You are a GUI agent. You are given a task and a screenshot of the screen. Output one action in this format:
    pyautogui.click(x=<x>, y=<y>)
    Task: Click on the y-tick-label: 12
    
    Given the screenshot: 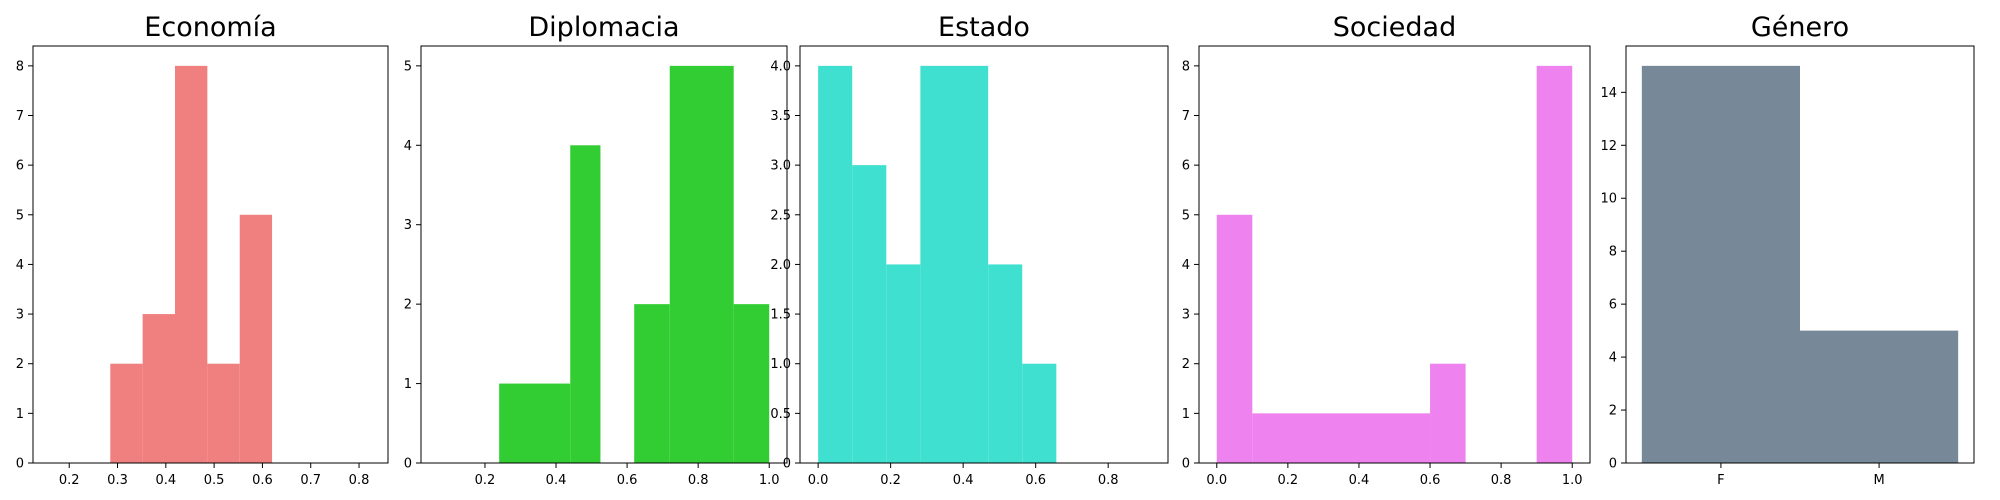 What is the action you would take?
    pyautogui.click(x=1608, y=146)
    